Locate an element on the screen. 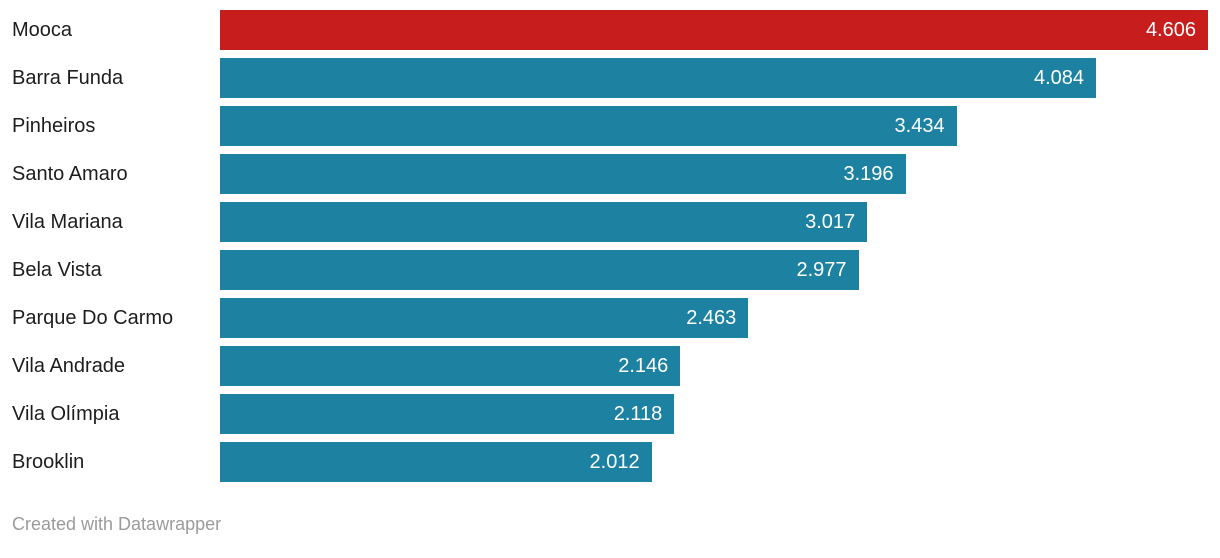 This screenshot has width=1220, height=558. chart-row: Brooklin 2.012 is located at coordinates (610, 462).